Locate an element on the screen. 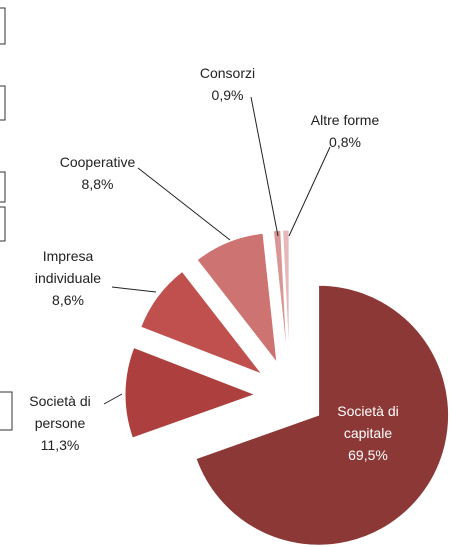 The width and height of the screenshot is (451, 547). slice-label: Consorzi 0,9% is located at coordinates (227, 84).